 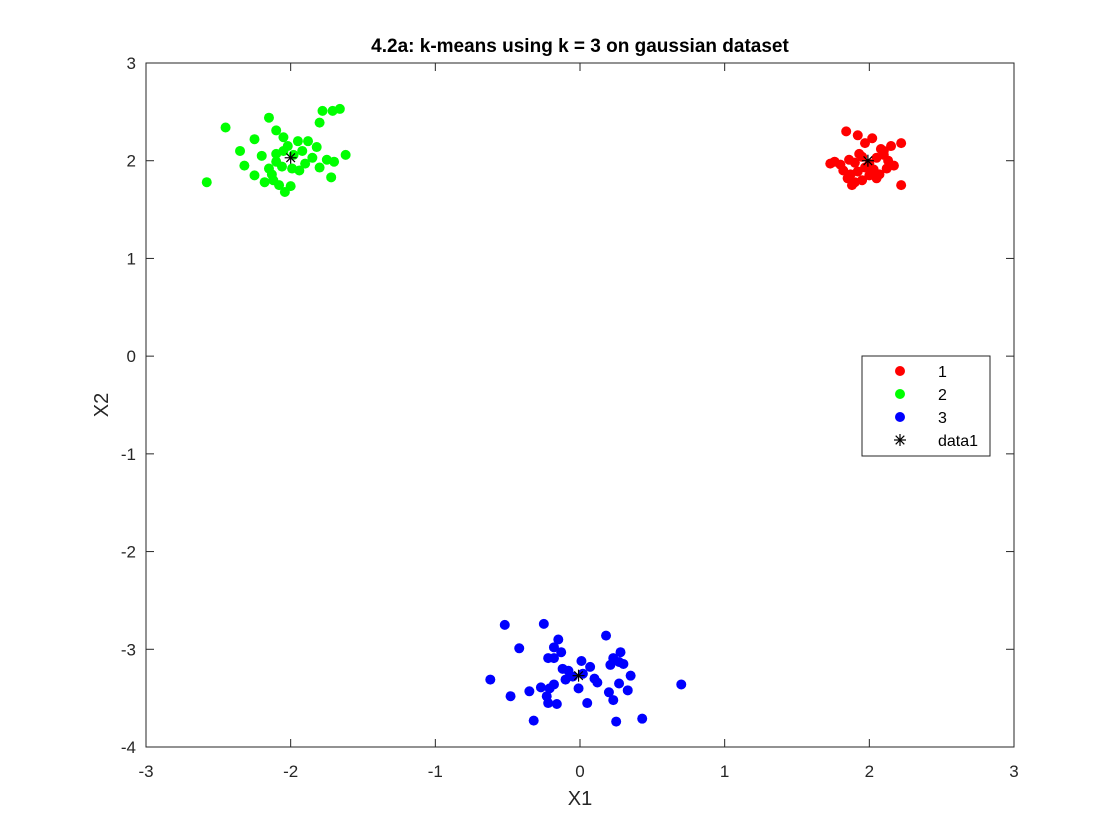 I want to click on y-tick-label: -4, so click(x=128, y=747).